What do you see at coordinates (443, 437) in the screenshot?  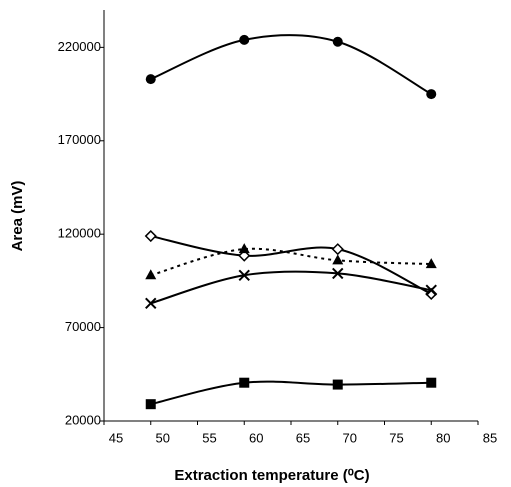 I see `x-tick-label: 80` at bounding box center [443, 437].